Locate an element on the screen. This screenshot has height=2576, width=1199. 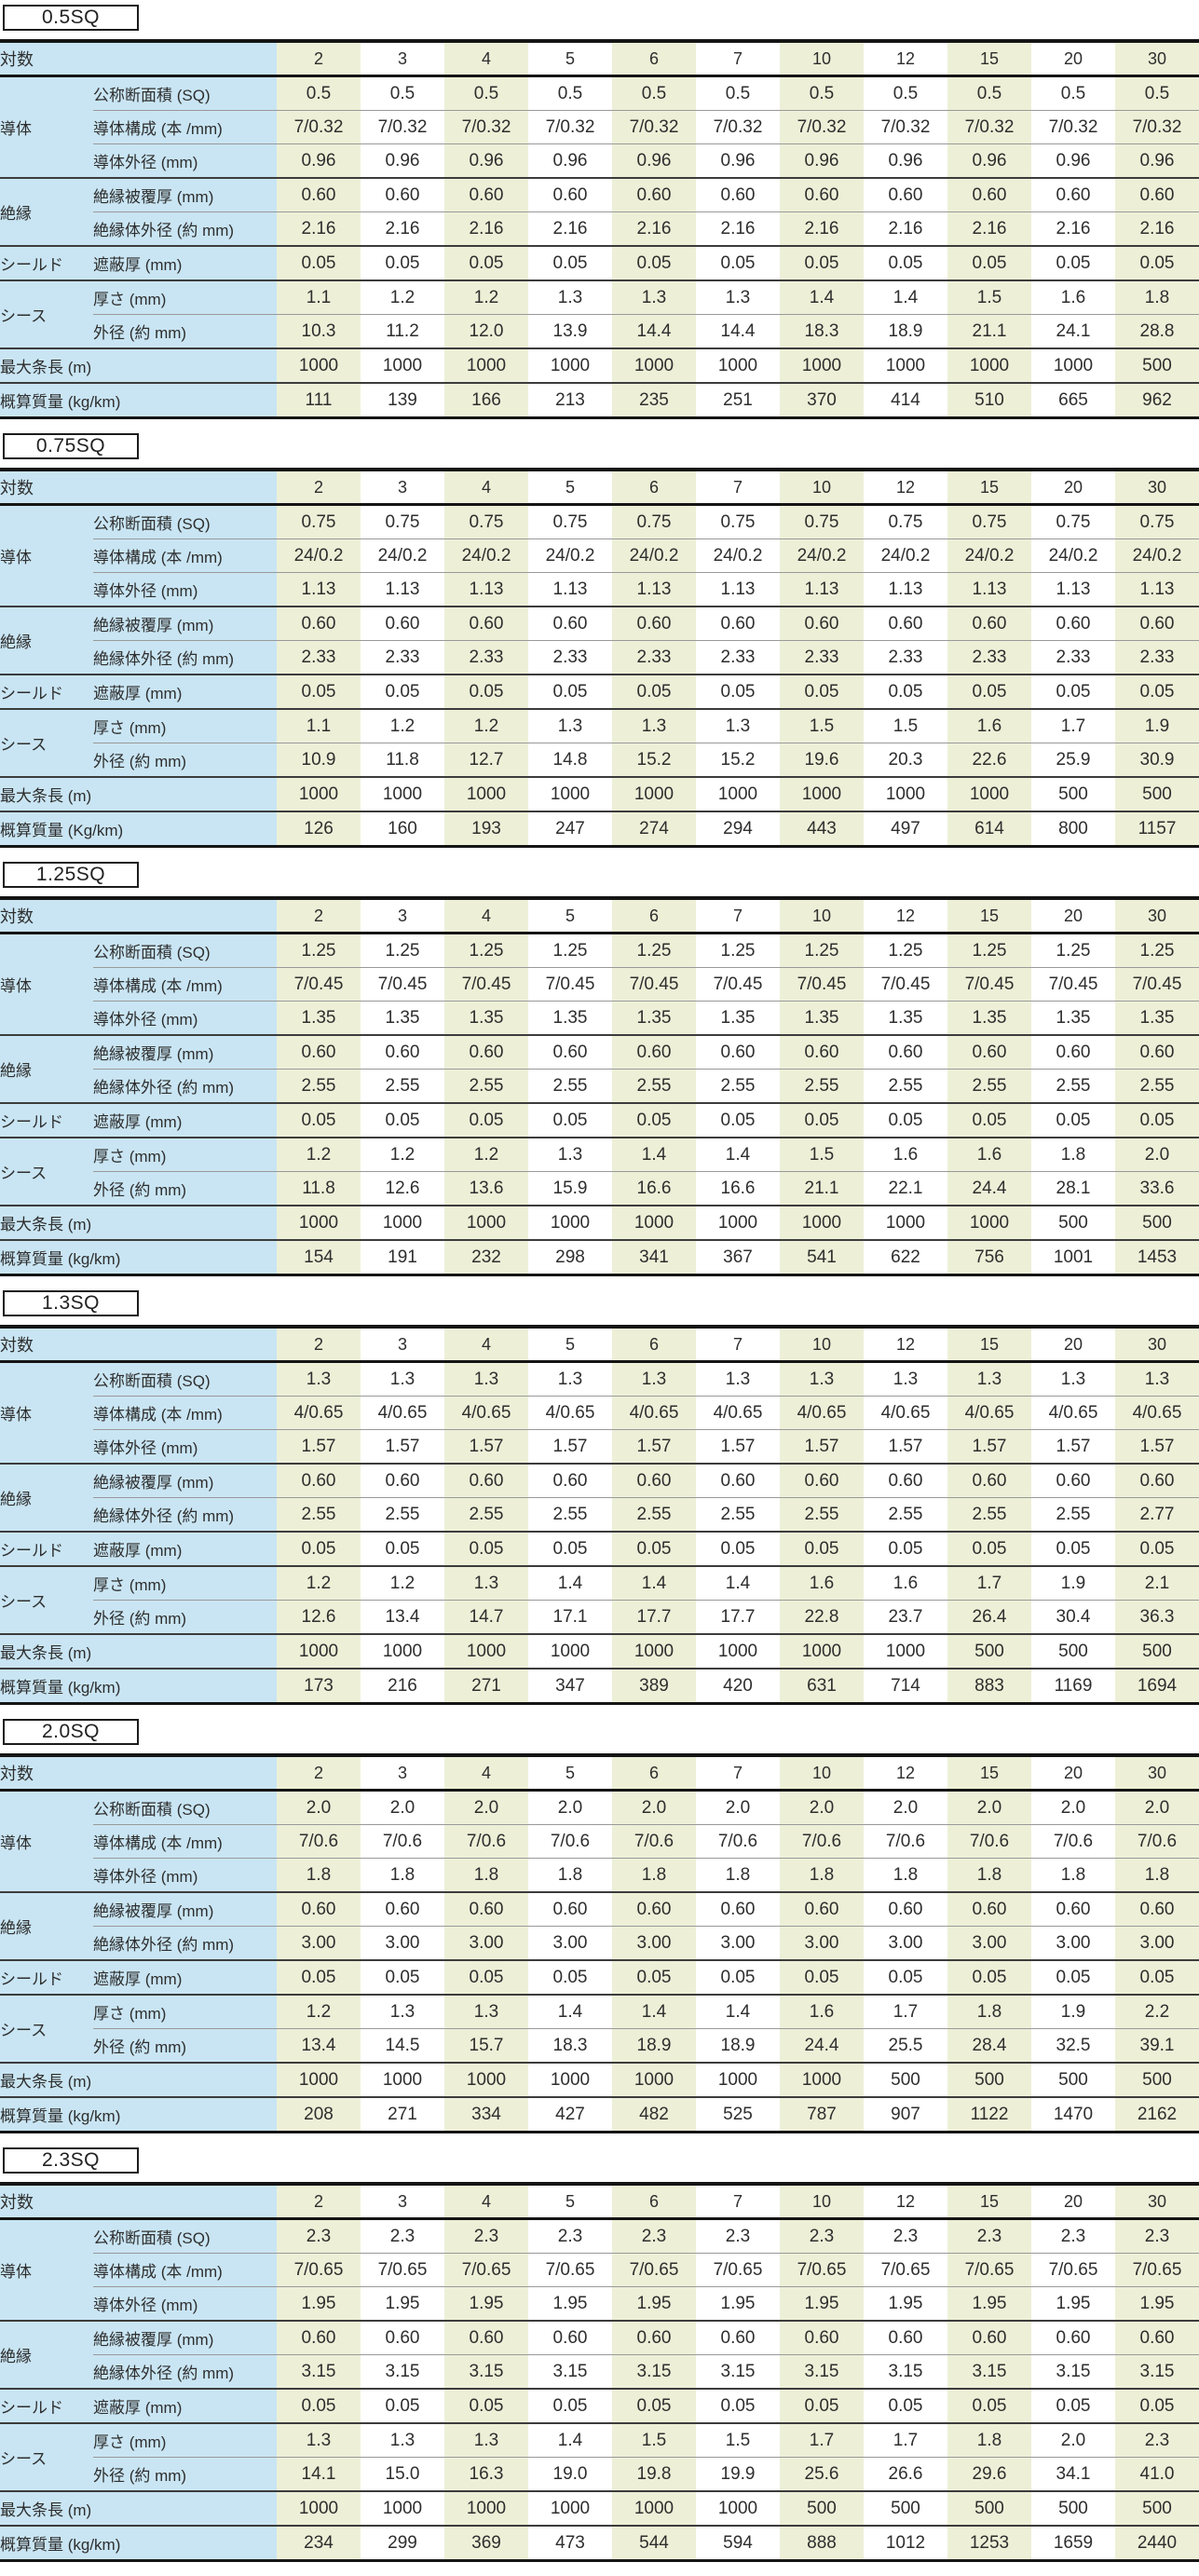
value-cell: 28.1 is located at coordinates (1073, 1189).